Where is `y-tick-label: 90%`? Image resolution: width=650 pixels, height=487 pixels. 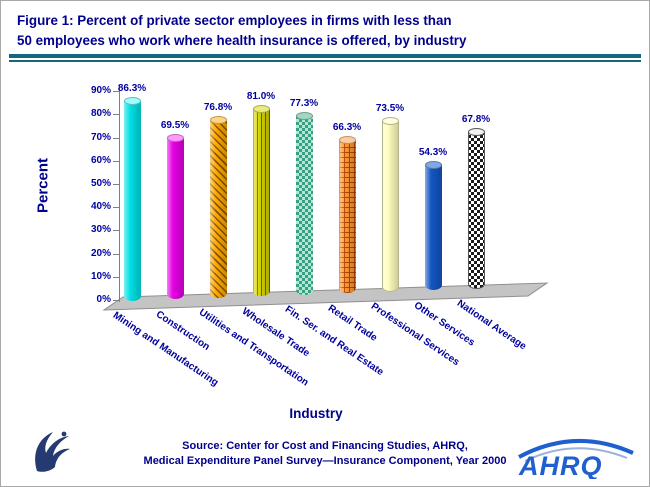
y-tick-label: 90% is located at coordinates (100, 91).